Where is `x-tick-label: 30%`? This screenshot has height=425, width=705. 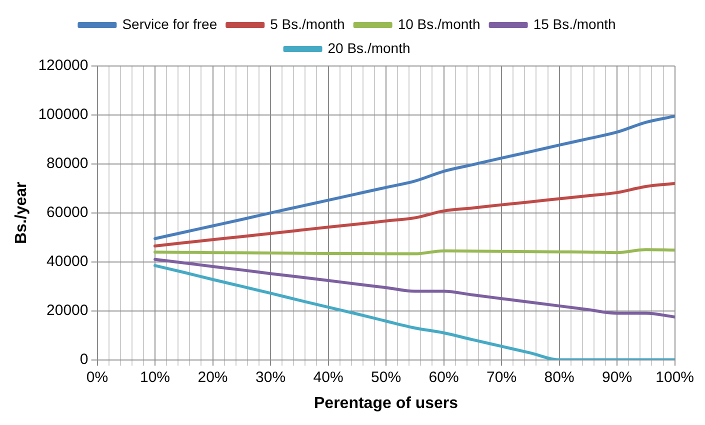 x-tick-label: 30% is located at coordinates (271, 377).